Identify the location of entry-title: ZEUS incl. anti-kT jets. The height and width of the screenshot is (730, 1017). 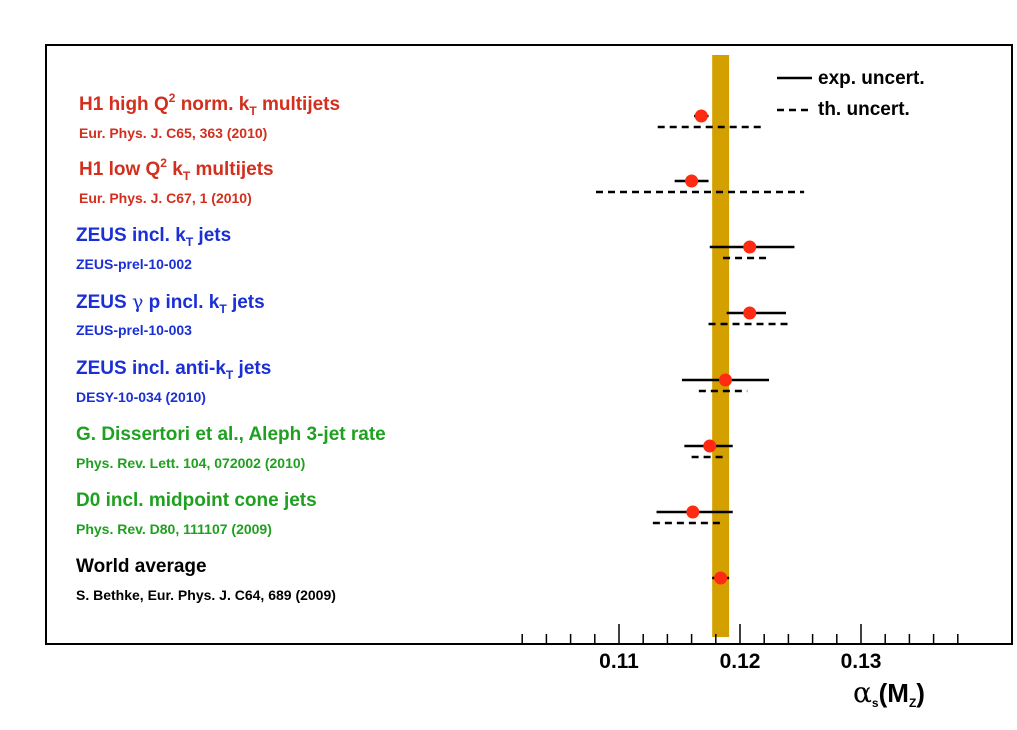
(174, 370).